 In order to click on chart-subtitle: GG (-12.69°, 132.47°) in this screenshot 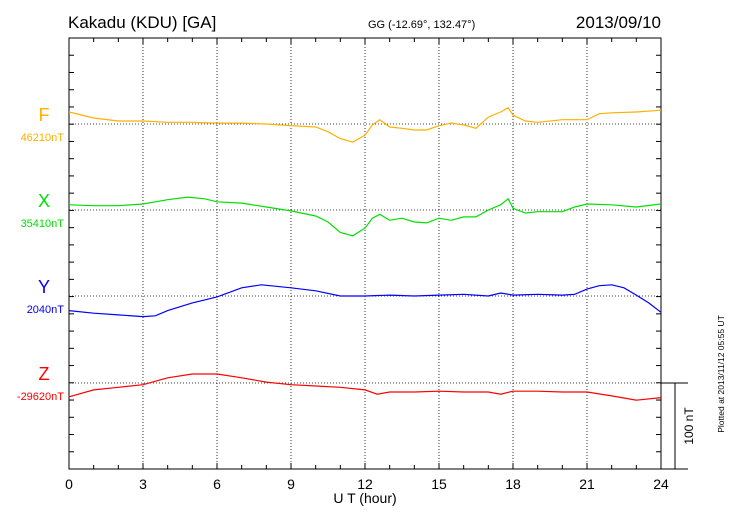, I will do `click(421, 25)`.